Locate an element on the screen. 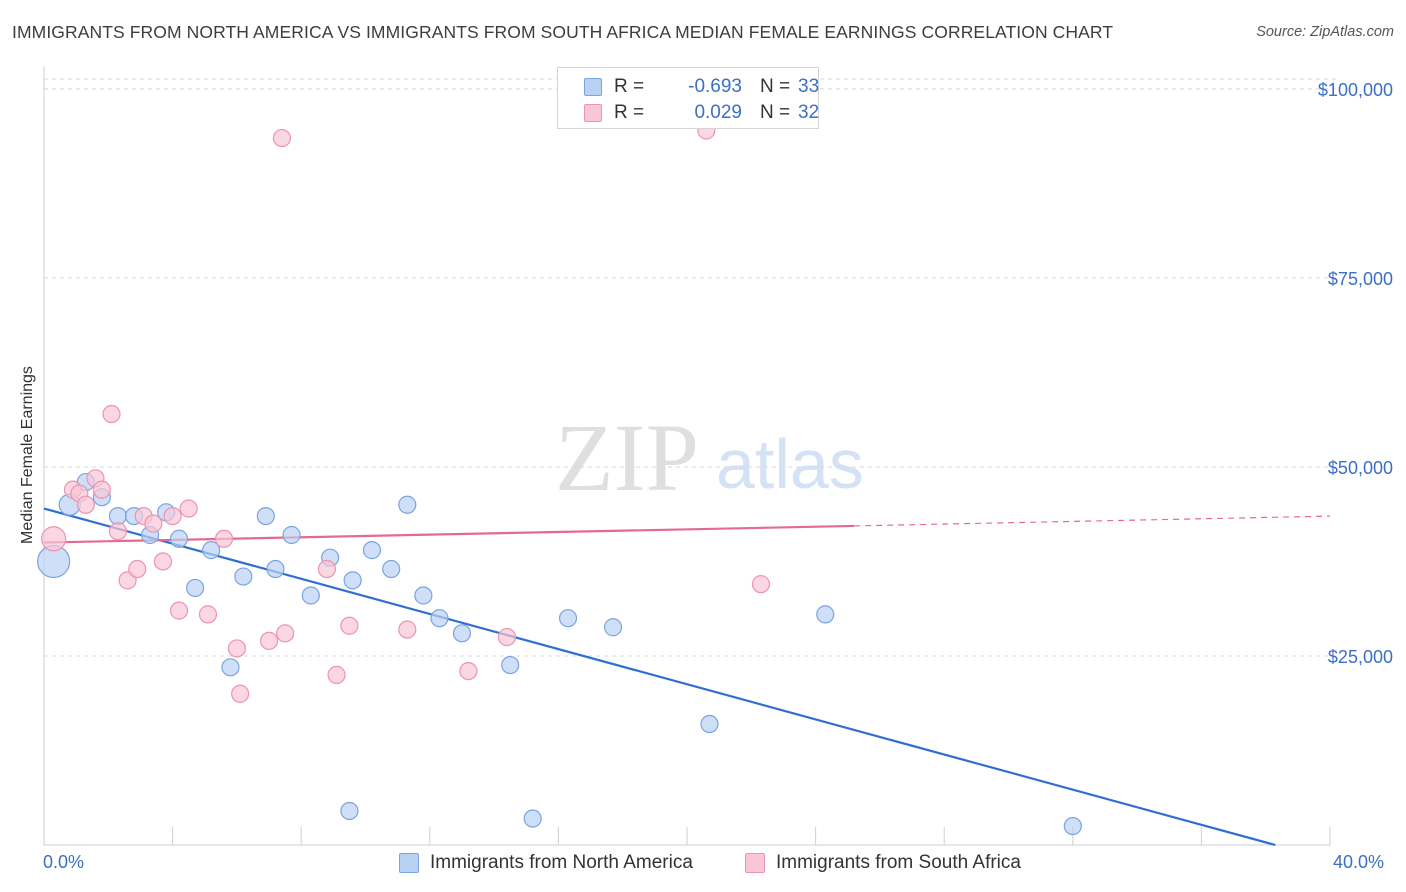 This screenshot has width=1406, height=892. source-credit: Source: ZipAtlas.com is located at coordinates (1325, 32).